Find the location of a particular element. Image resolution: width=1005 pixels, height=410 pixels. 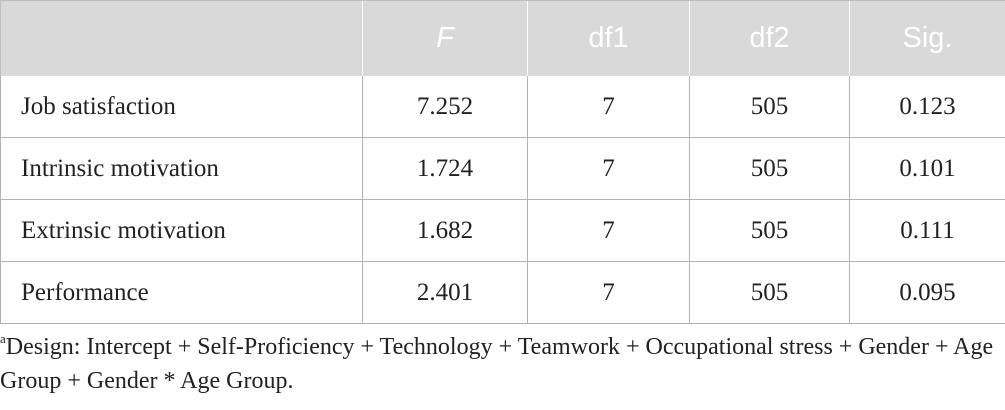

sig-value: 0.123 is located at coordinates (927, 107).